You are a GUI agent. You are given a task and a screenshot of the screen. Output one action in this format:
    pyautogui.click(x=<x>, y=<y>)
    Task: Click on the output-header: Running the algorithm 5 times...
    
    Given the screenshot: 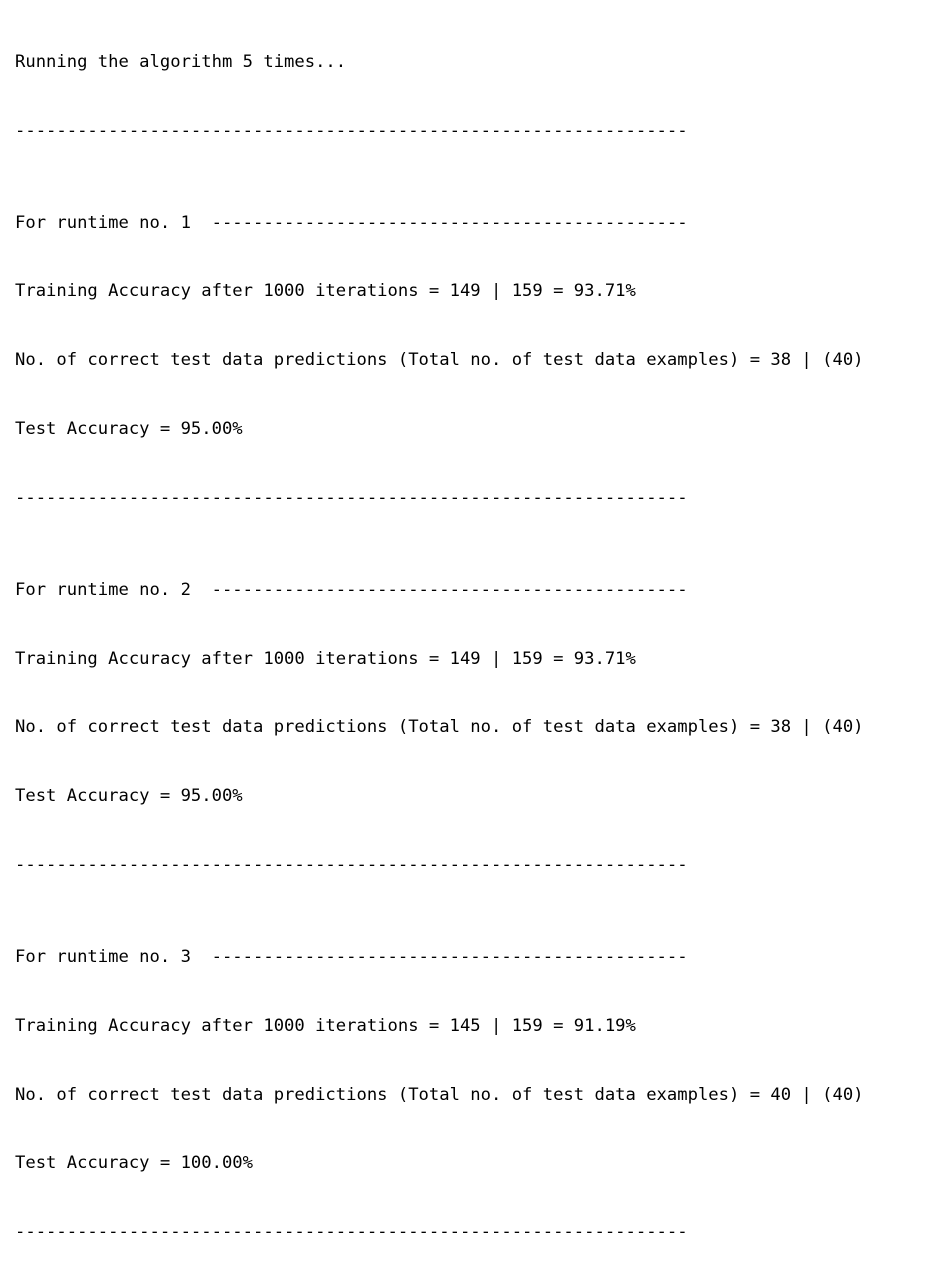 What is the action you would take?
    pyautogui.click(x=181, y=61)
    